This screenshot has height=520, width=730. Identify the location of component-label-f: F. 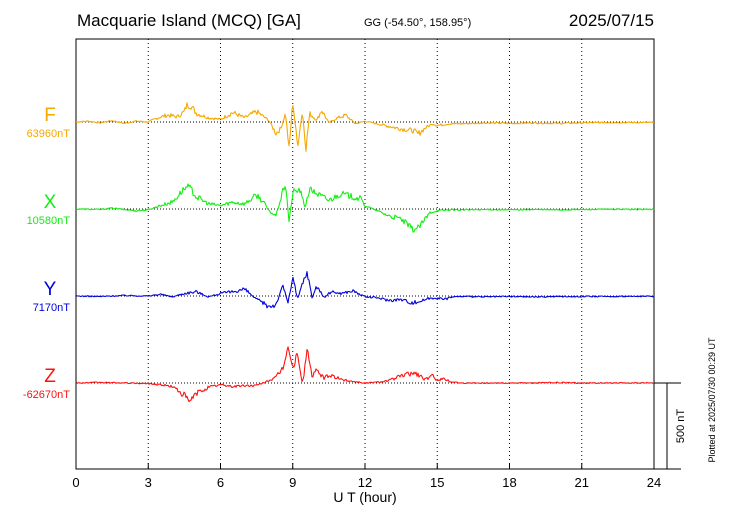
(50, 115).